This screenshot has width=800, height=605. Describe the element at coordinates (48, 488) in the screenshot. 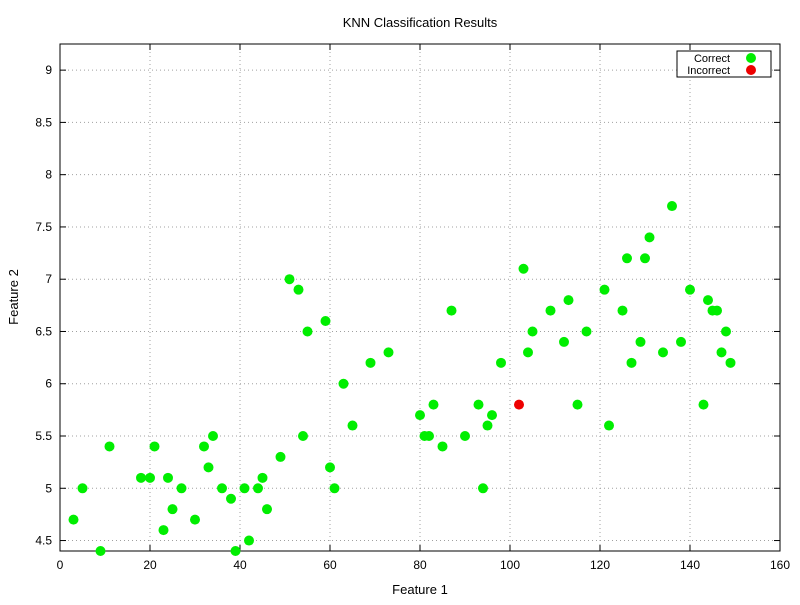

I see `y-tick-label: 5` at that location.